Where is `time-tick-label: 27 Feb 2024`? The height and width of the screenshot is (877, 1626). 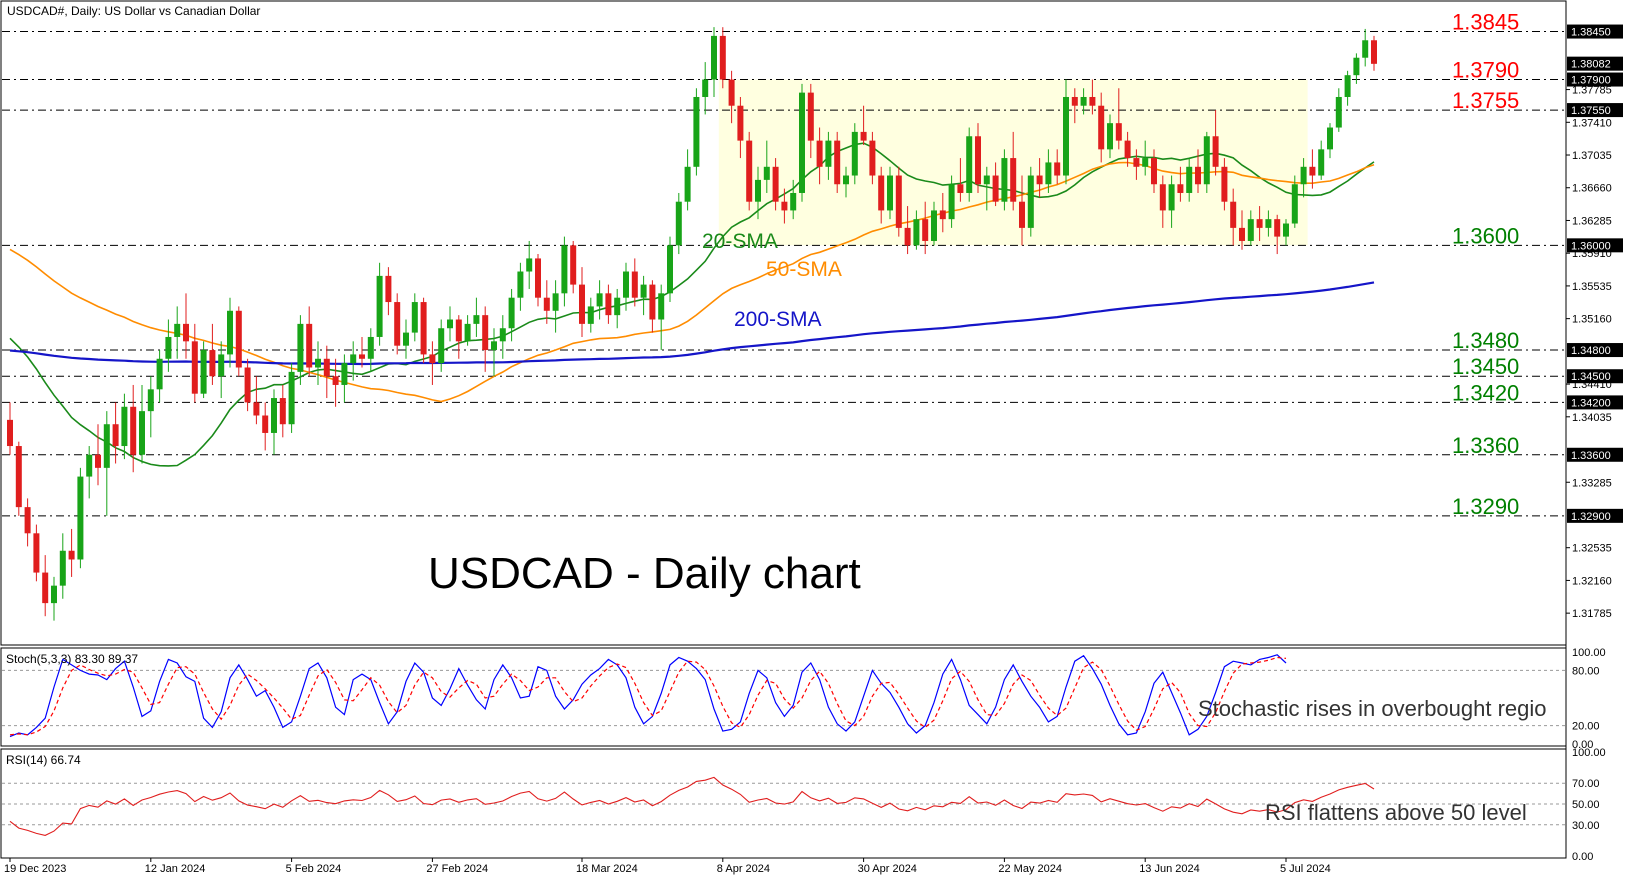 time-tick-label: 27 Feb 2024 is located at coordinates (457, 869).